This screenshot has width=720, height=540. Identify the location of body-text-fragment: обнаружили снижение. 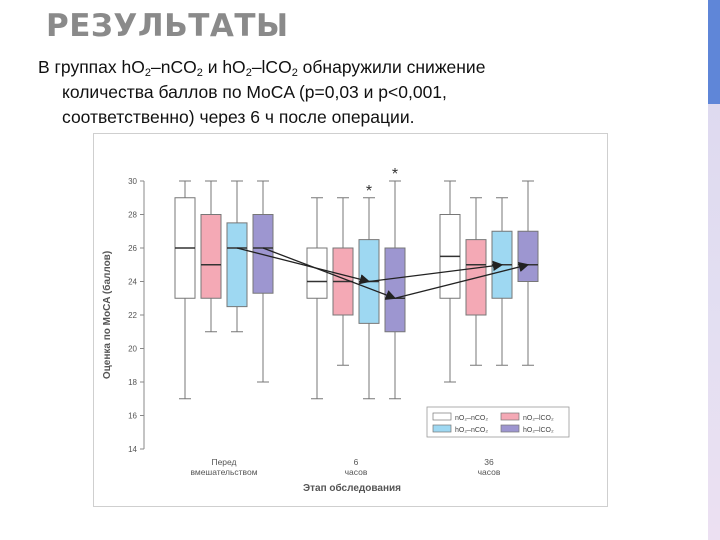
(391, 67).